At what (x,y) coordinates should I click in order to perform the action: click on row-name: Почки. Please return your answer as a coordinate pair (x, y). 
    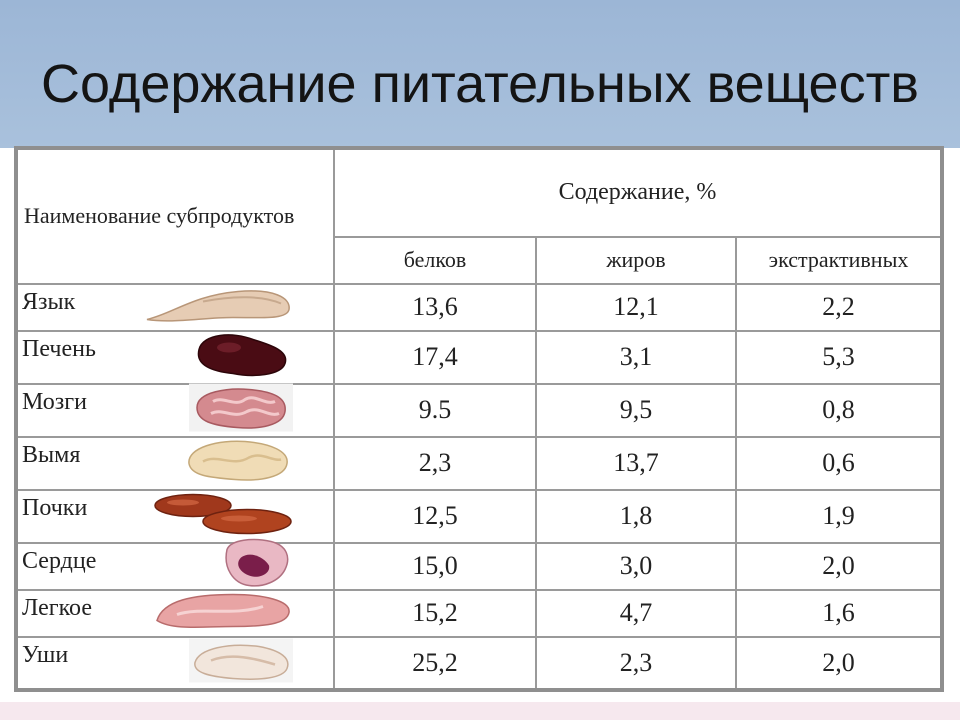
    Looking at the image, I should click on (55, 507).